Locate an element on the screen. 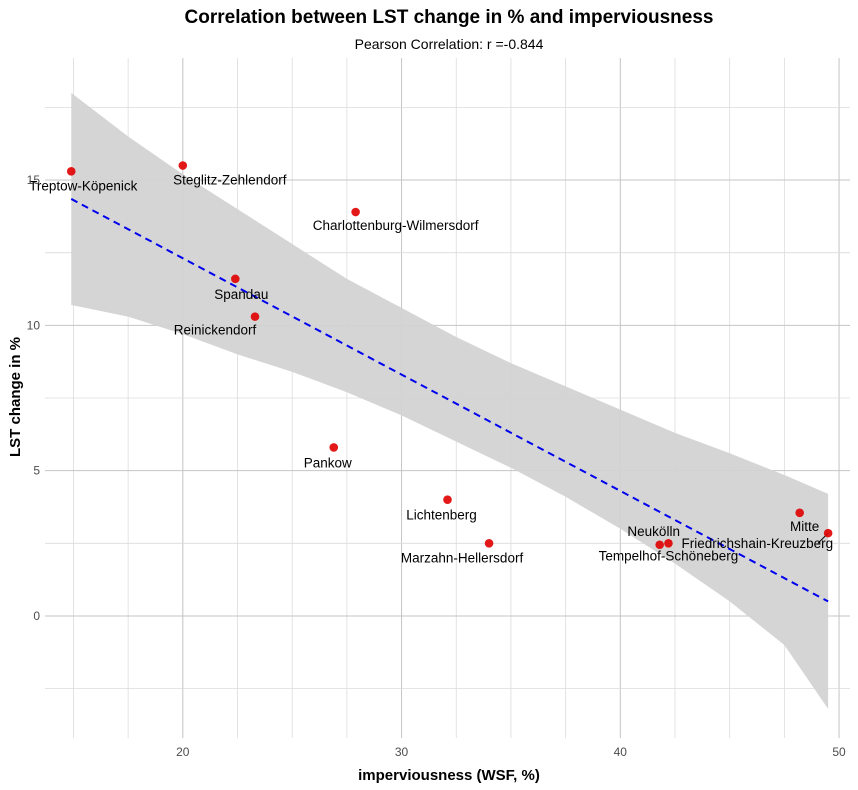 The image size is (858, 790). x-tick-label: 20 is located at coordinates (183, 752).